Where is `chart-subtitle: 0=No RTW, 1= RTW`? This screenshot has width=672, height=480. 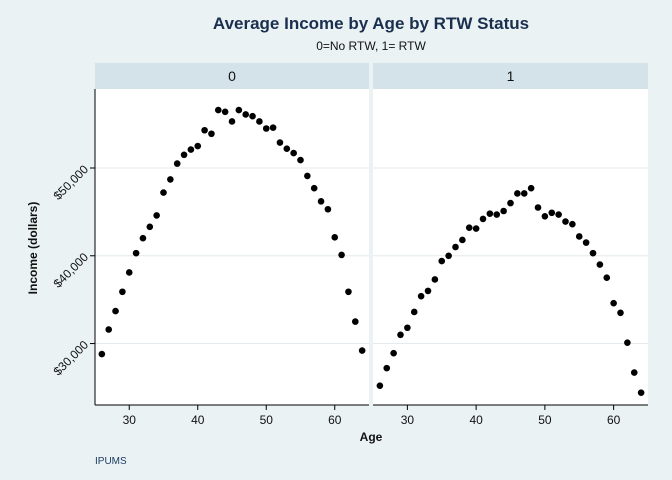 chart-subtitle: 0=No RTW, 1= RTW is located at coordinates (371, 46).